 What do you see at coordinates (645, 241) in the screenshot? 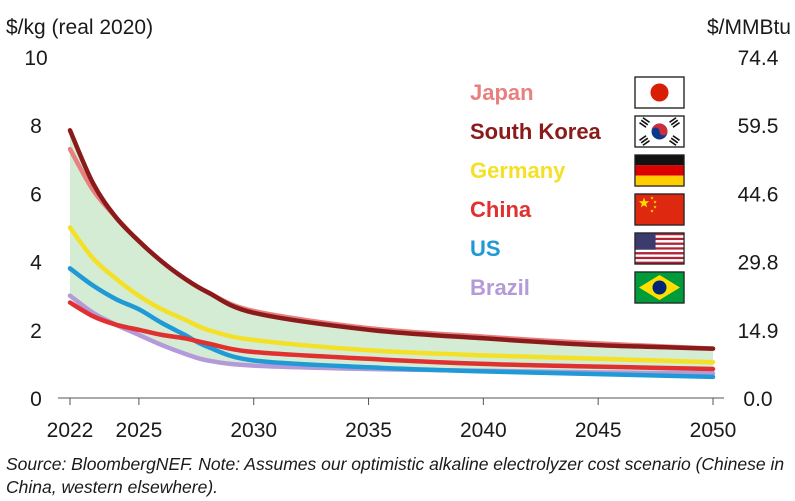
I see `us-canton` at bounding box center [645, 241].